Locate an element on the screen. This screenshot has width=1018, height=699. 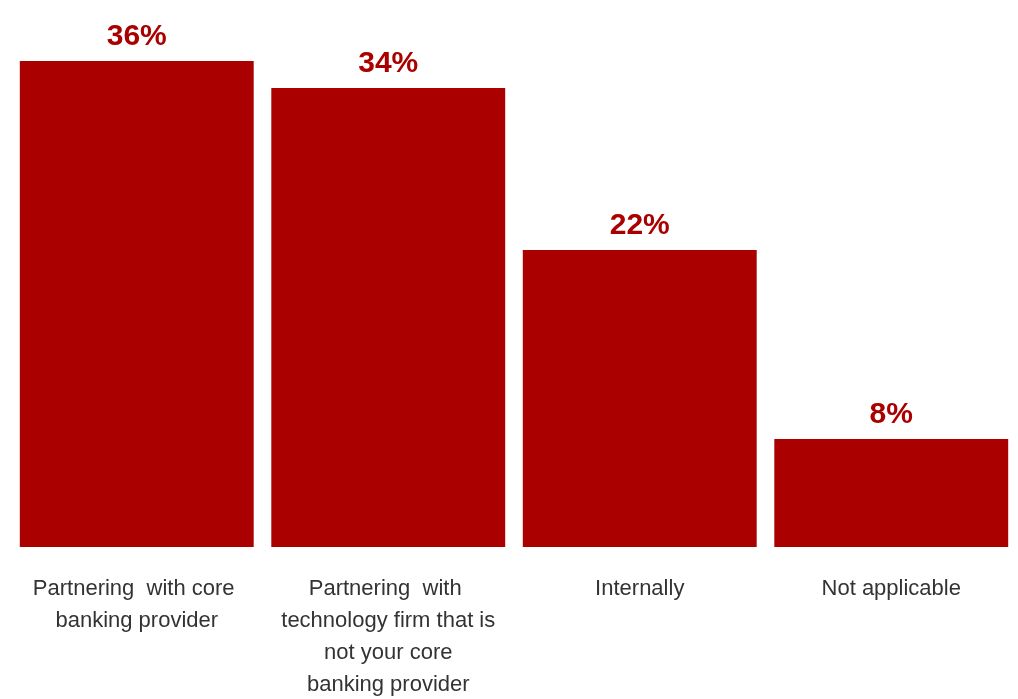
data-label: 8% is located at coordinates (891, 412).